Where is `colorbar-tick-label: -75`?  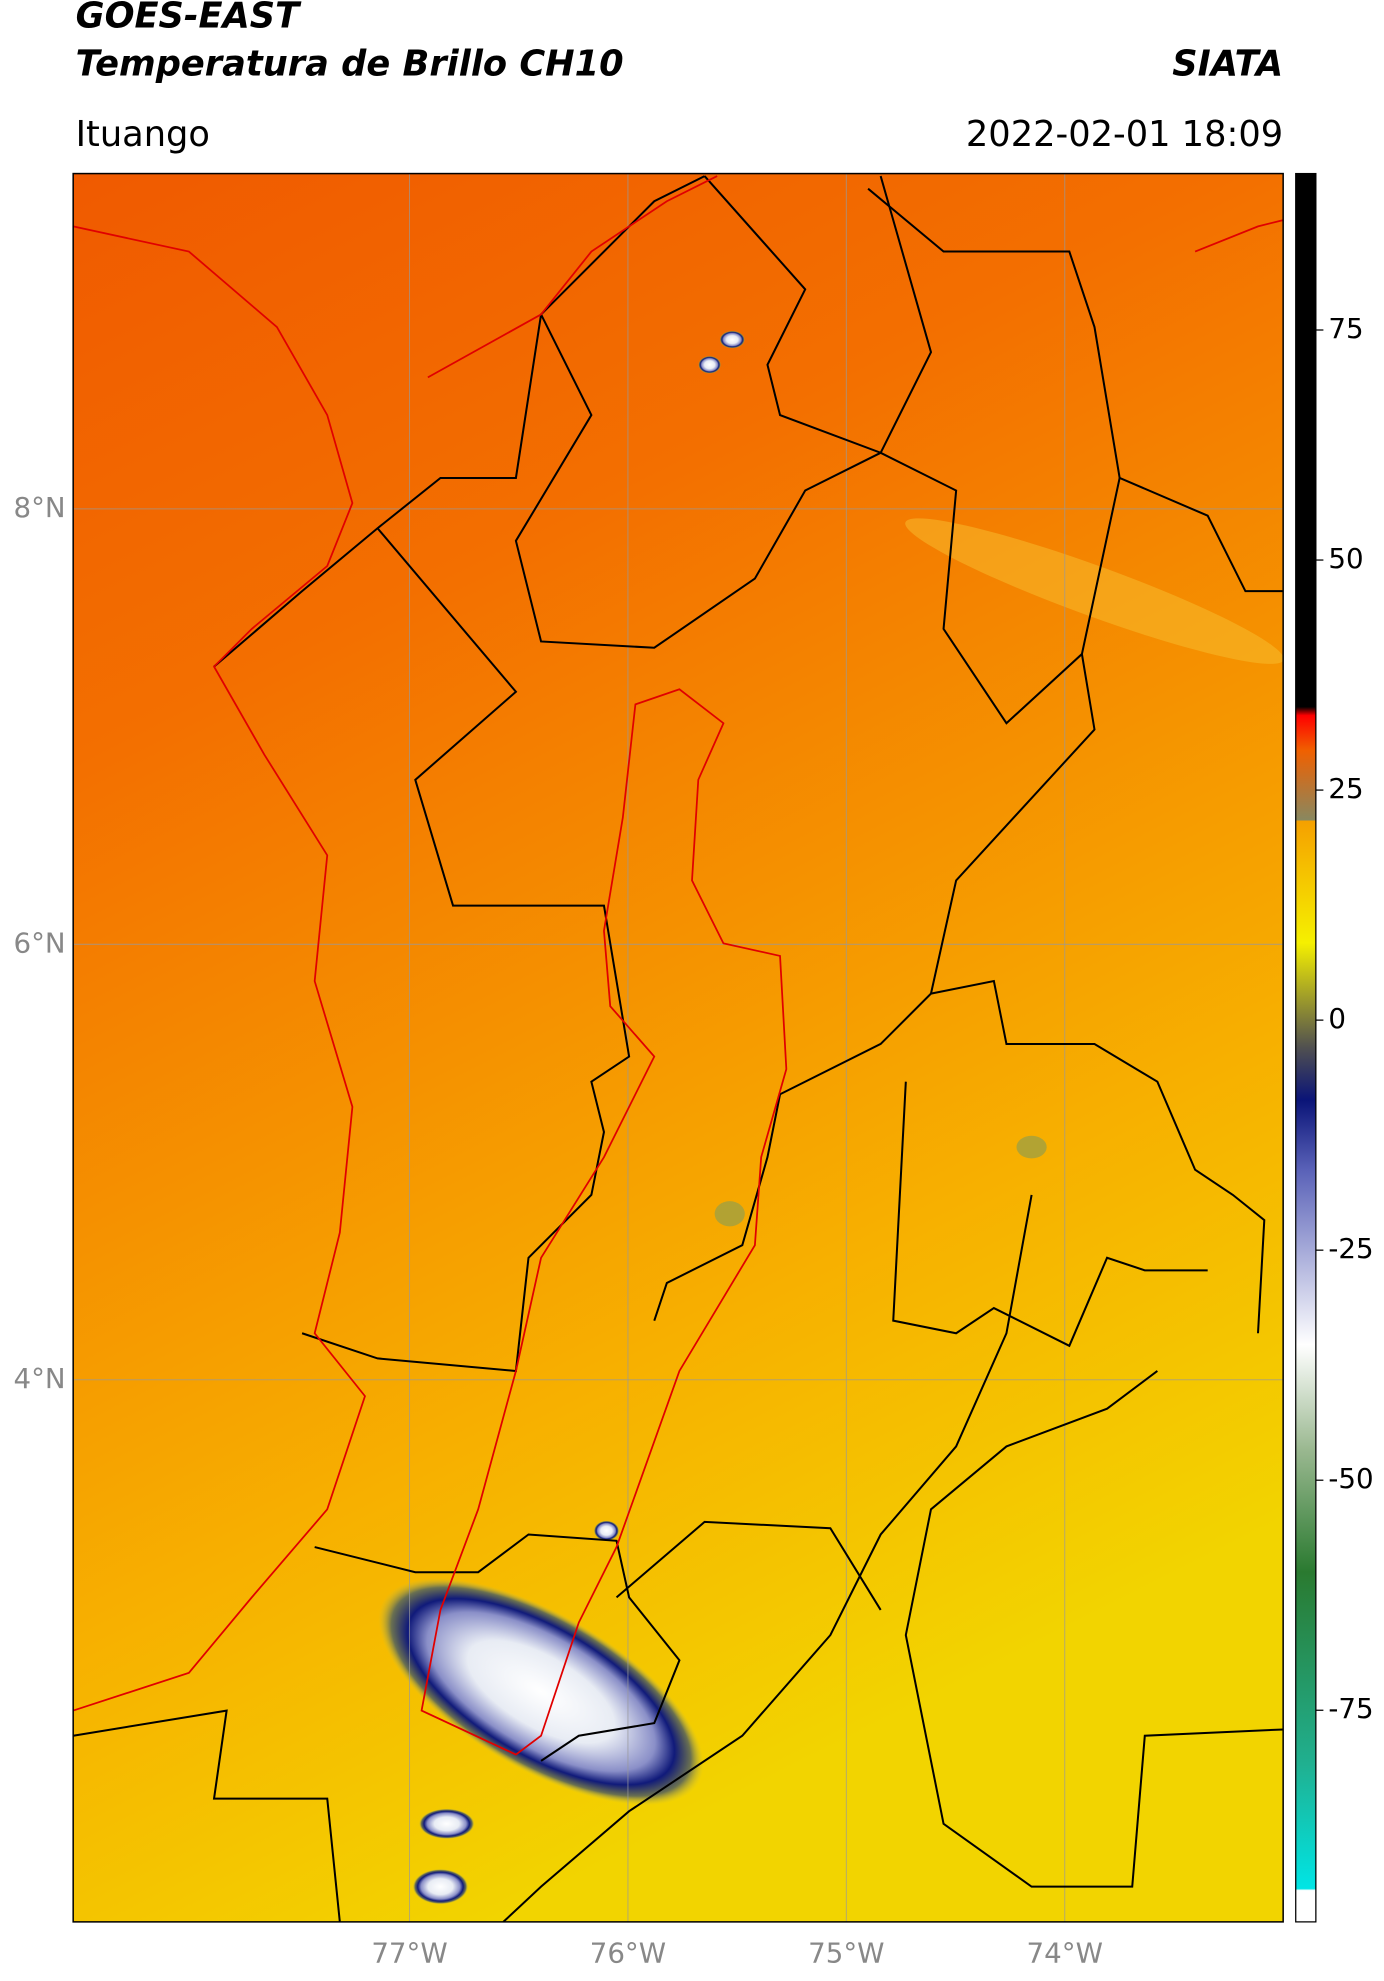
colorbar-tick-label: -75 is located at coordinates (1350, 1708).